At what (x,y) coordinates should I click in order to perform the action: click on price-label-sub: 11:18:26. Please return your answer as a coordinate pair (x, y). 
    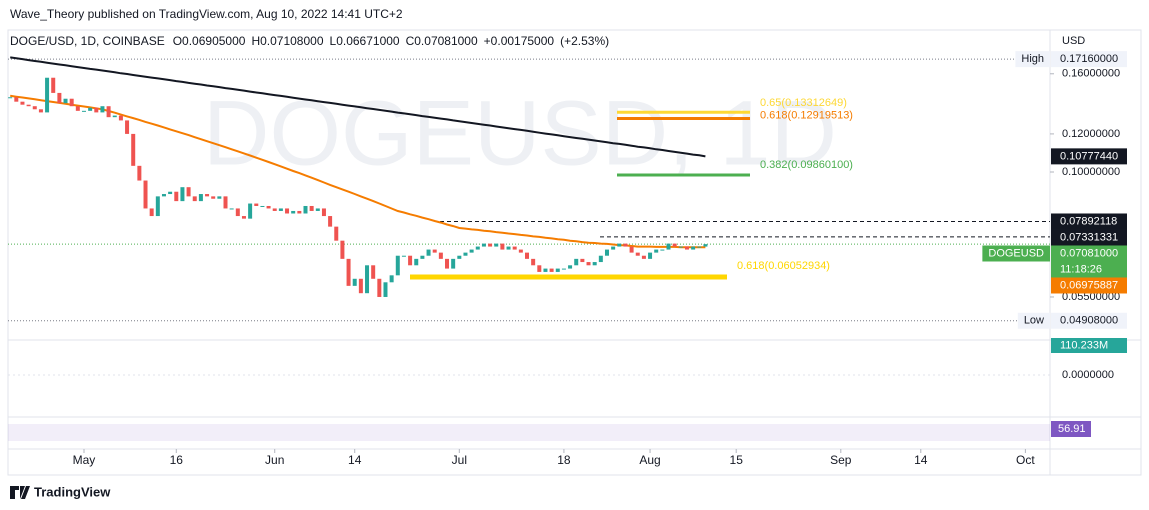
    Looking at the image, I should click on (1081, 269).